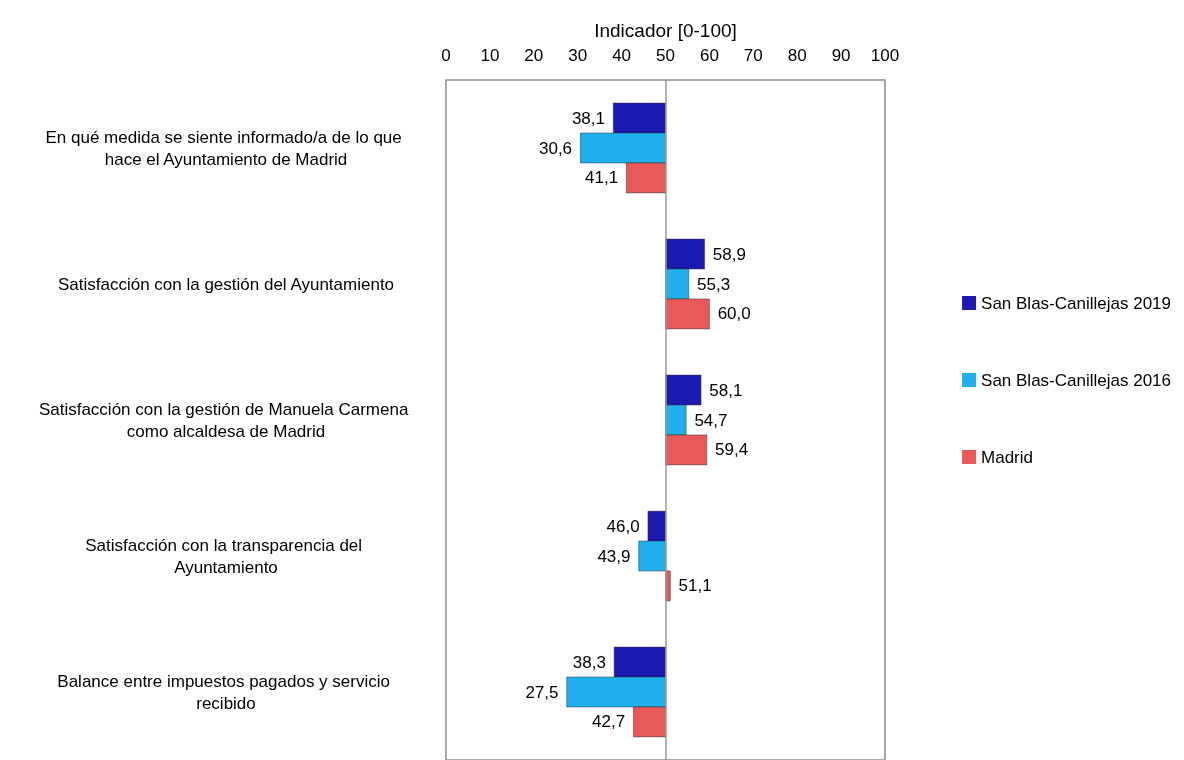 This screenshot has height=760, width=1184. What do you see at coordinates (734, 314) in the screenshot?
I see `data-label: 60,0` at bounding box center [734, 314].